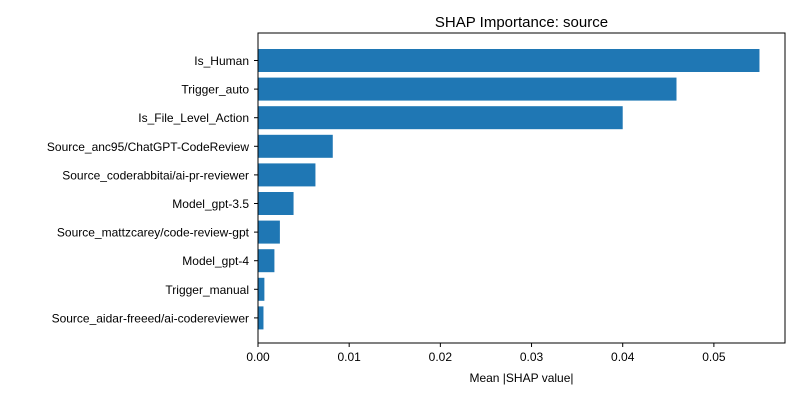 This screenshot has width=800, height=400. Describe the element at coordinates (193, 118) in the screenshot. I see `y-tick-label-2: Is_File_Level_Action` at that location.